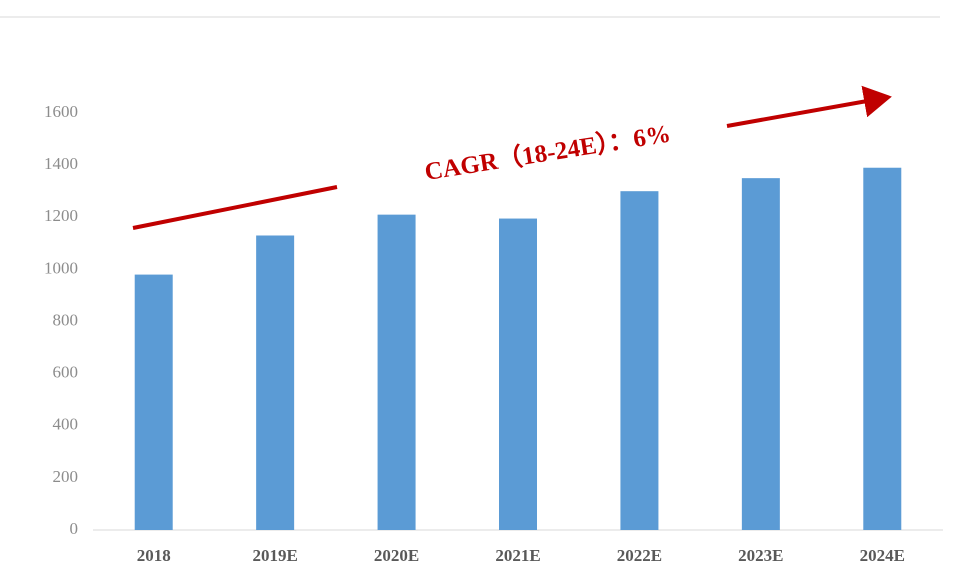  I want to click on x-tick-label: 2022E, so click(639, 555).